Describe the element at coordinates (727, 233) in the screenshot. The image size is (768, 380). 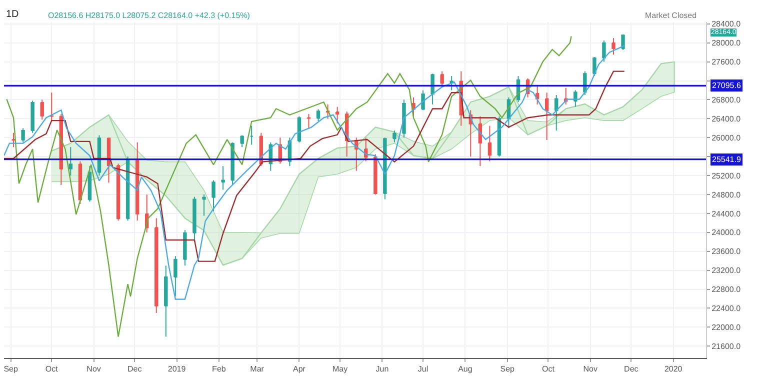
I see `y-tick-label: 24000.0` at that location.